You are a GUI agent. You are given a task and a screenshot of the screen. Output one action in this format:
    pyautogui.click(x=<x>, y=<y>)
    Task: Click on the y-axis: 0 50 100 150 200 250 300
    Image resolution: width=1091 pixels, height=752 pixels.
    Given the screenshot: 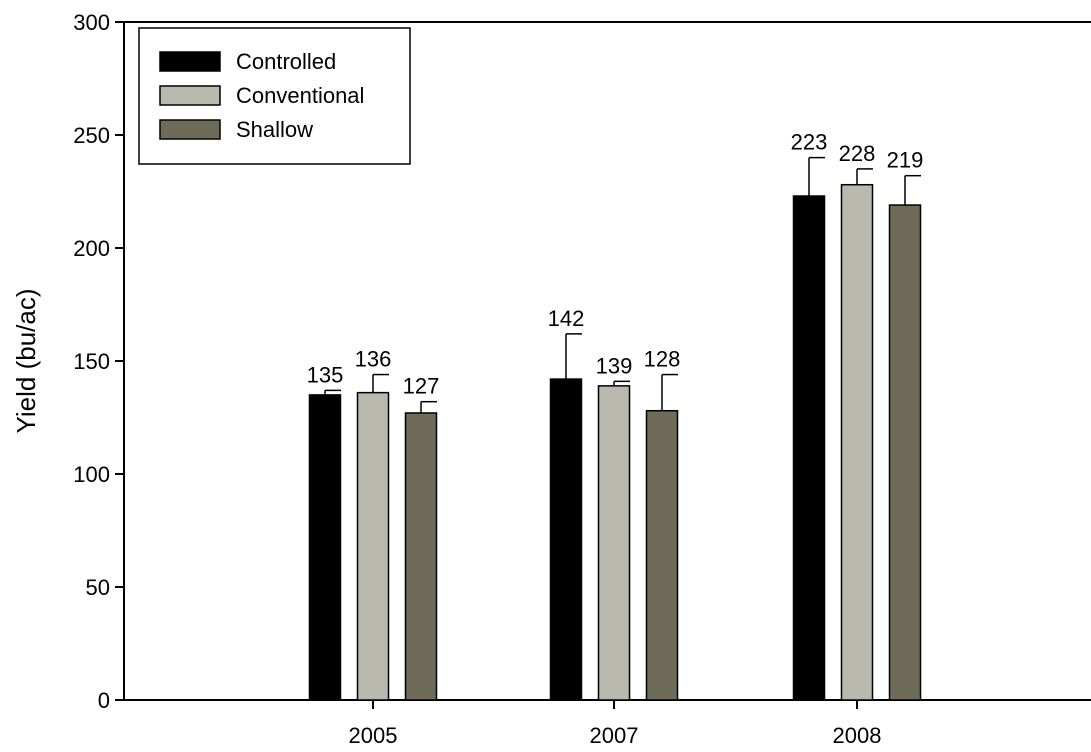 What is the action you would take?
    pyautogui.click(x=98, y=361)
    